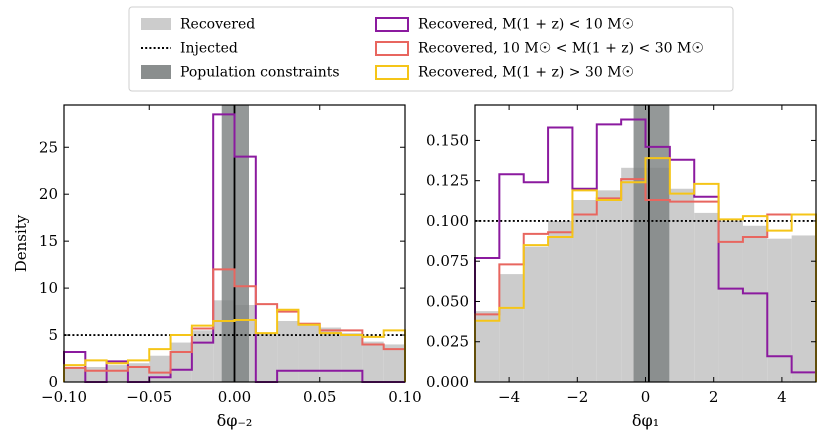 The height and width of the screenshot is (444, 830). Describe the element at coordinates (48, 147) in the screenshot. I see `y-tick-label-left-5: 25` at that location.